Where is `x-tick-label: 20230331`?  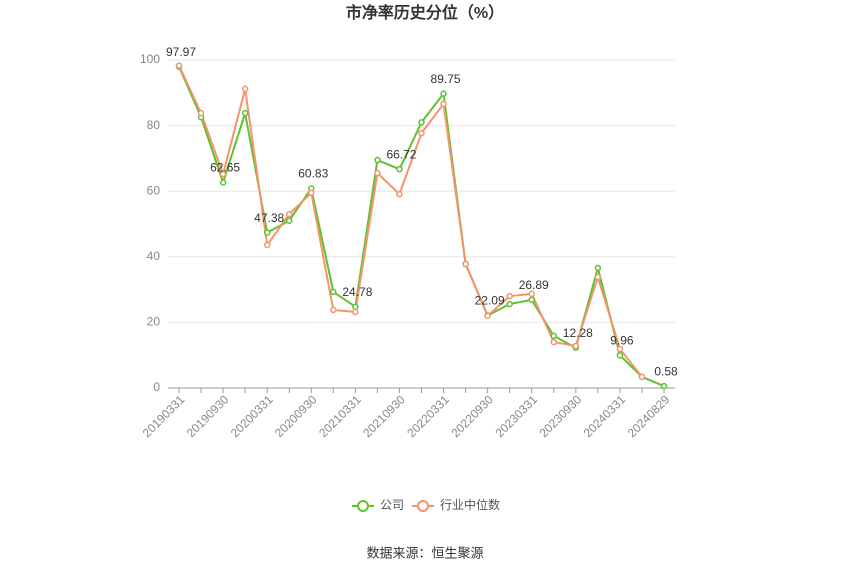 x-tick-label: 20230331 is located at coordinates (516, 416).